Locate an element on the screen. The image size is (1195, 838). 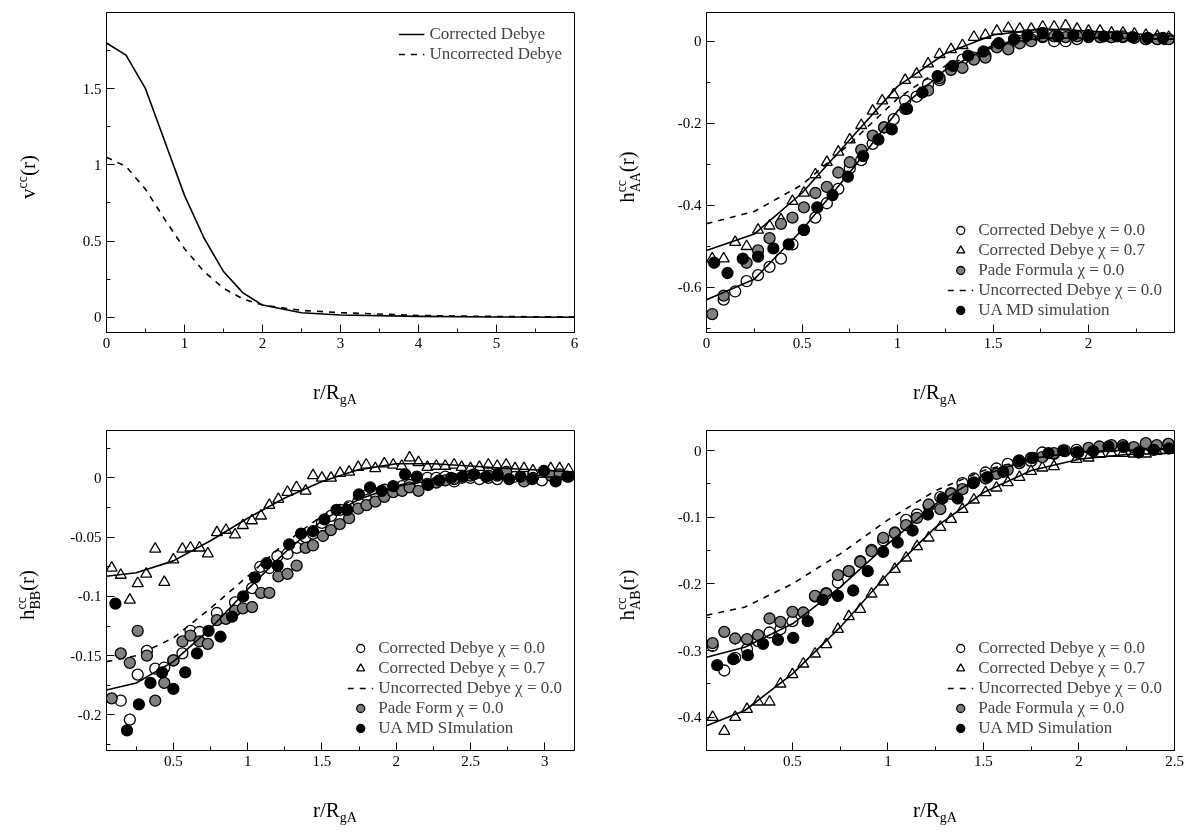
y-tick-label: 0.5 is located at coordinates (92, 241).